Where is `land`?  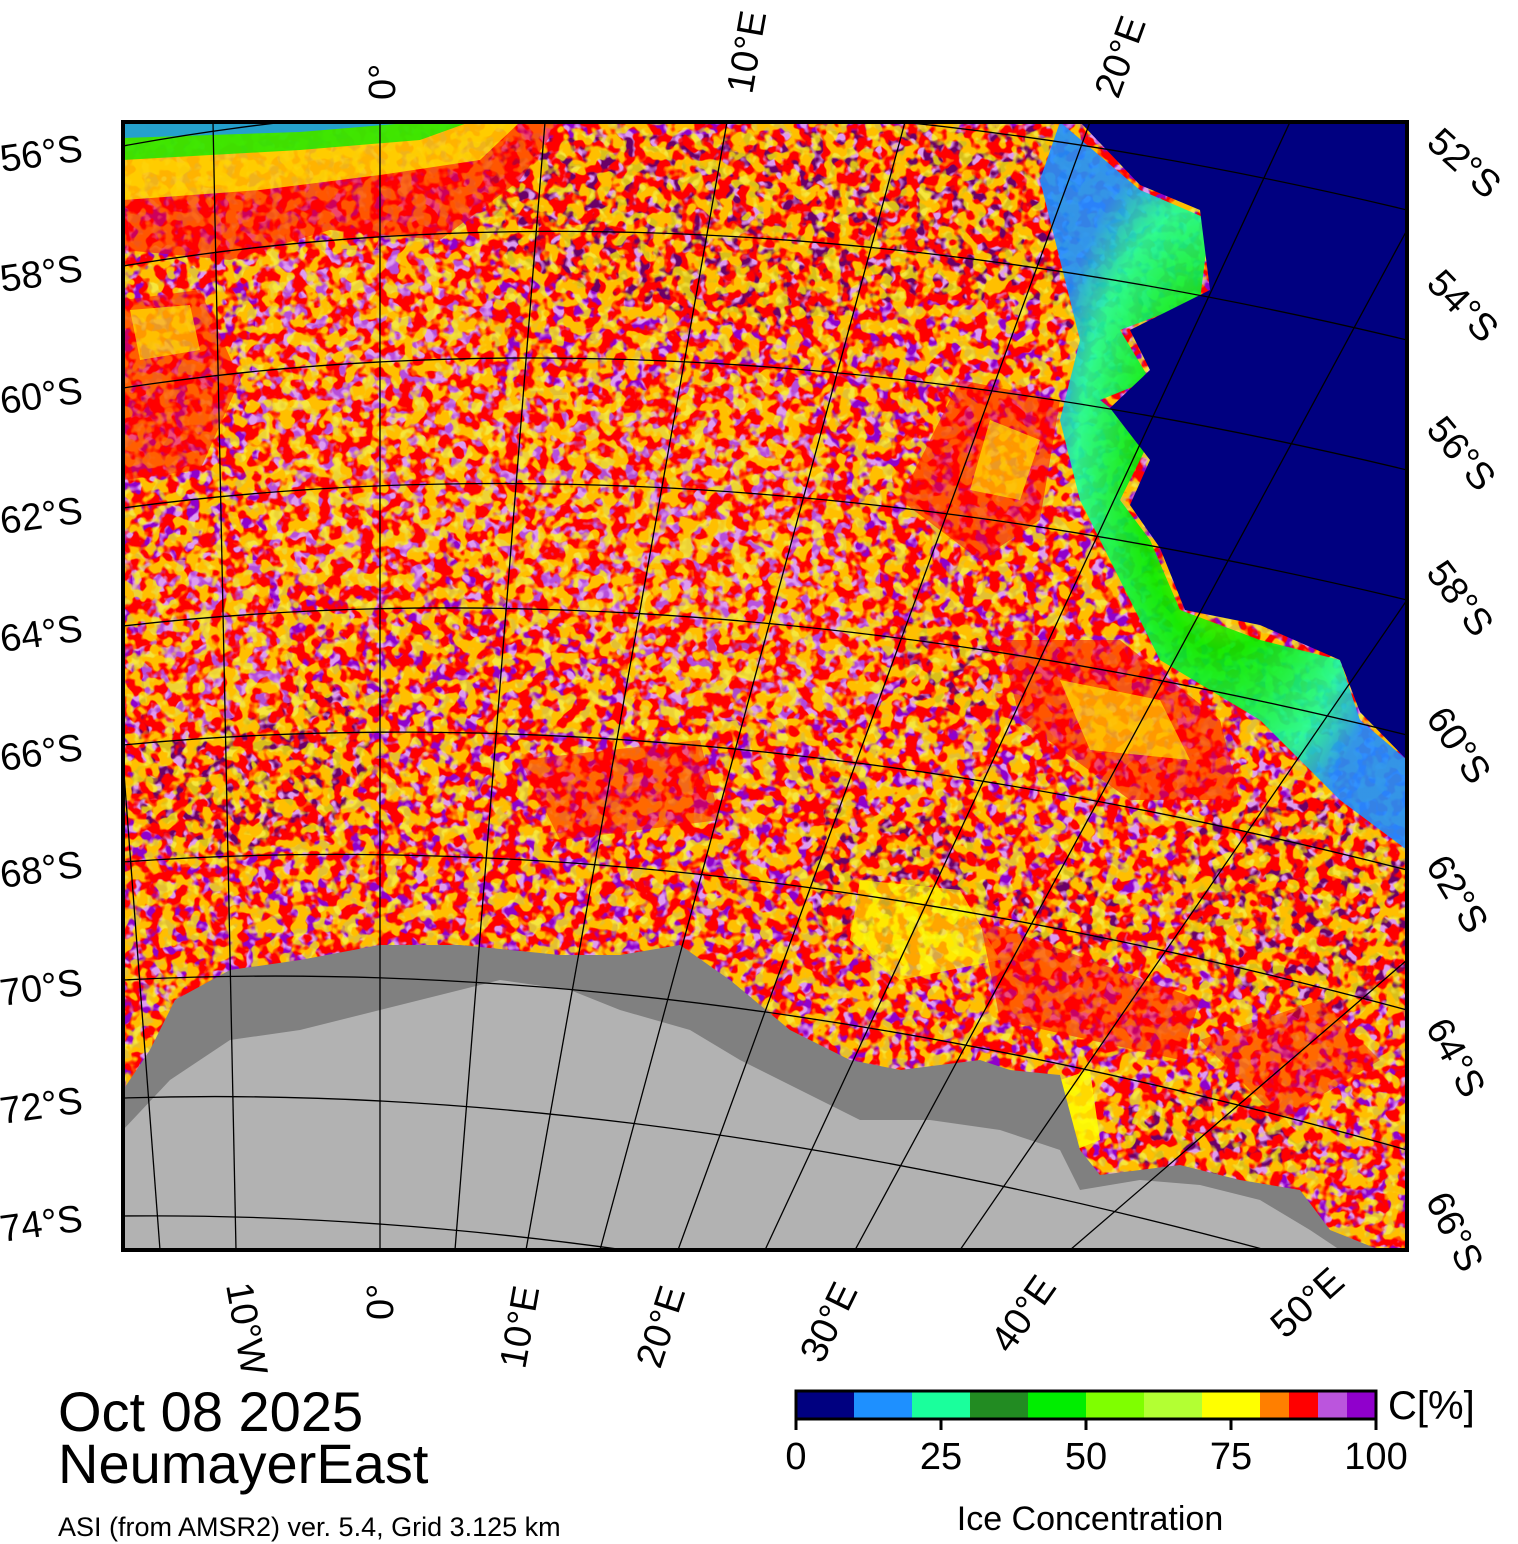
land is located at coordinates (731, 1115).